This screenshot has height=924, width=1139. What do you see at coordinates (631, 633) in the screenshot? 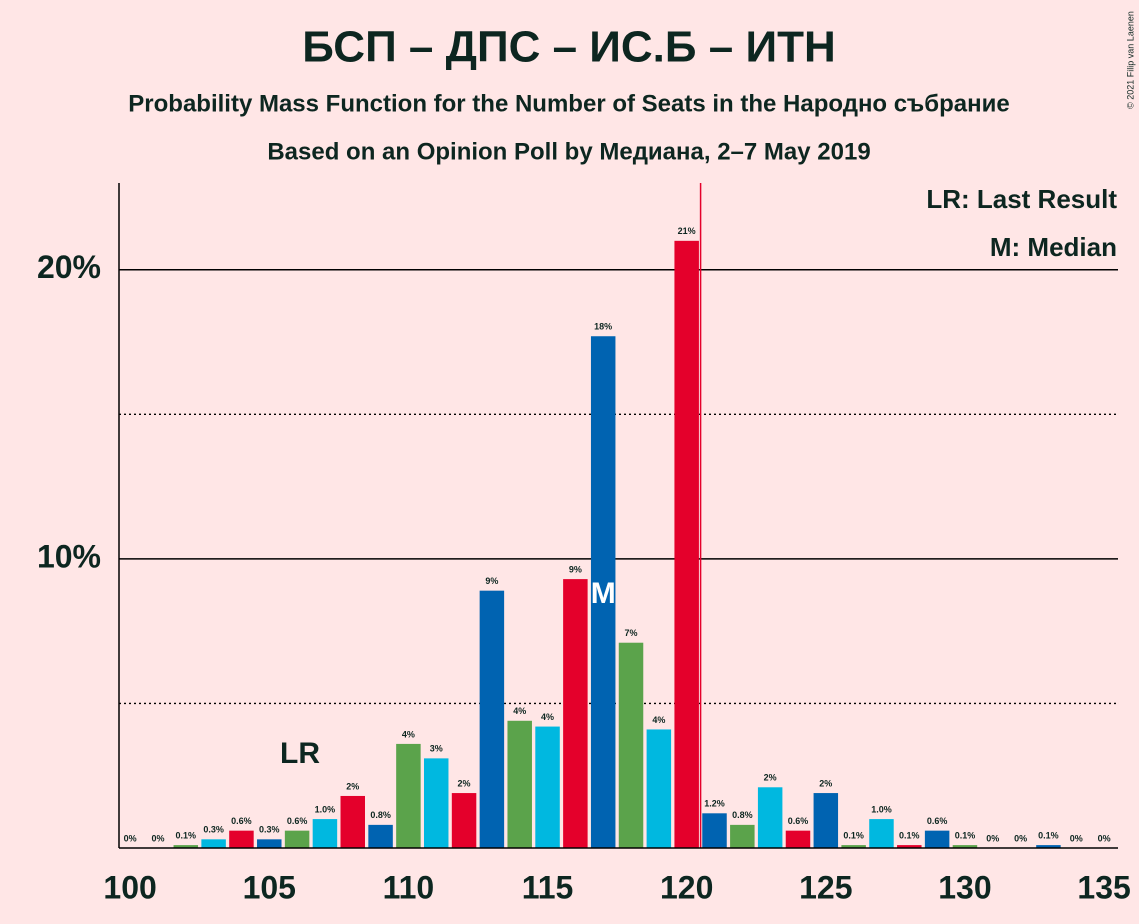
I see `value-label: 7%` at bounding box center [631, 633].